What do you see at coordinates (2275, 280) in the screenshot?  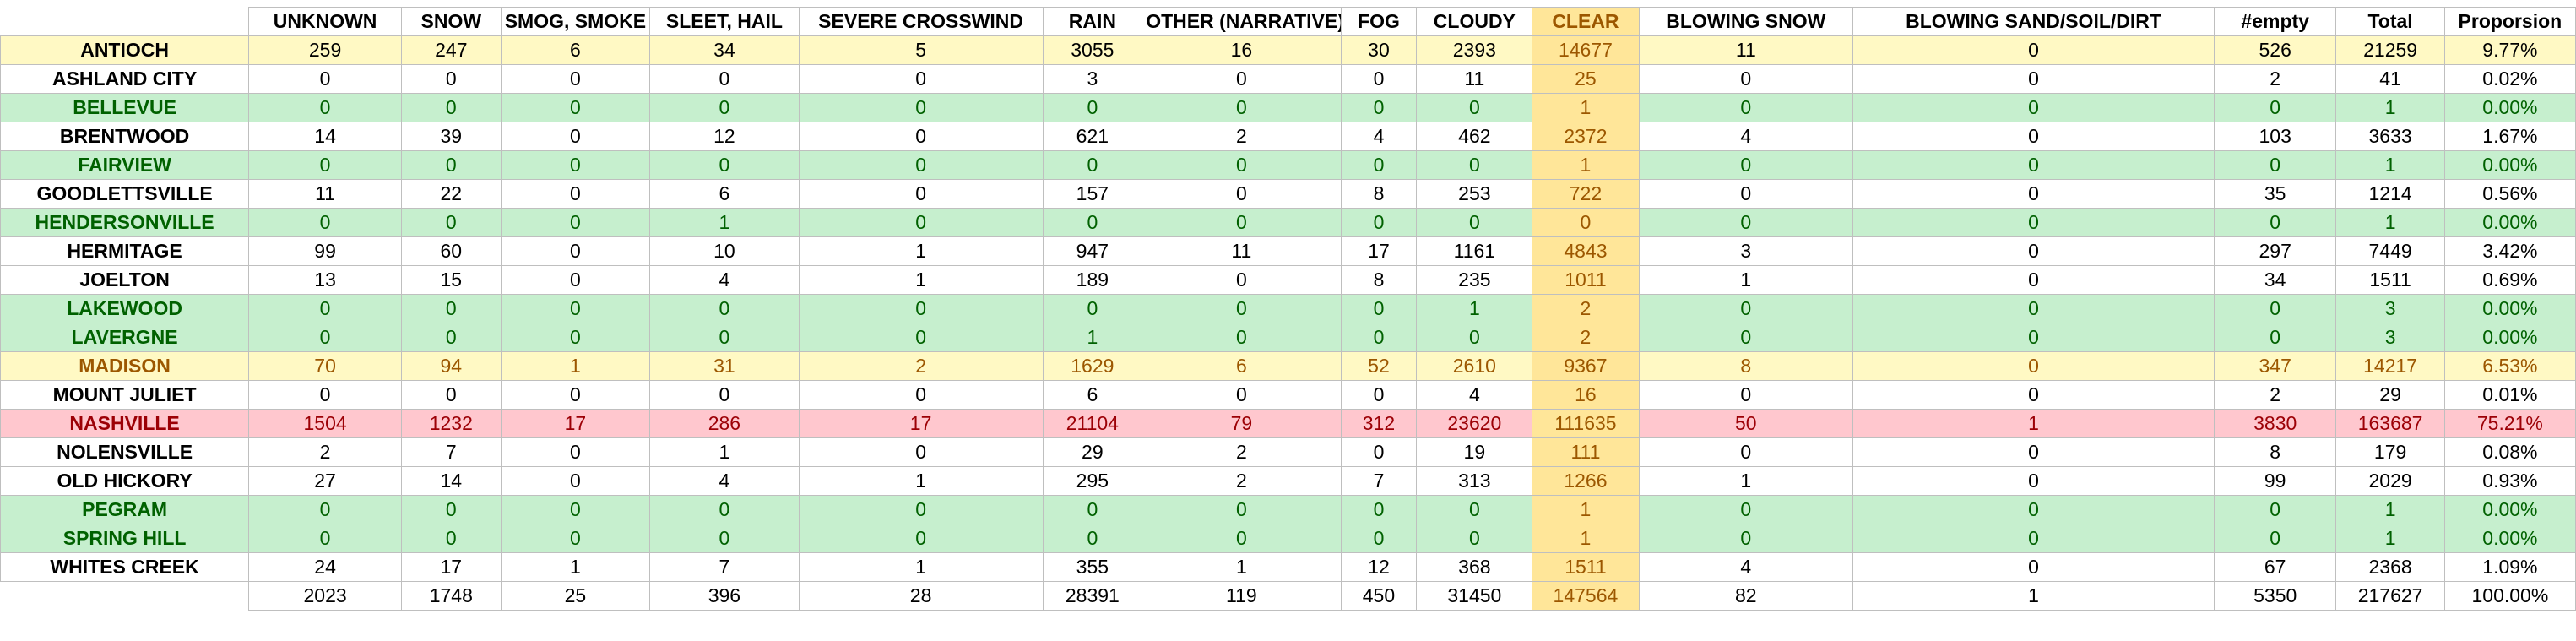 I see `data-cell: 34` at bounding box center [2275, 280].